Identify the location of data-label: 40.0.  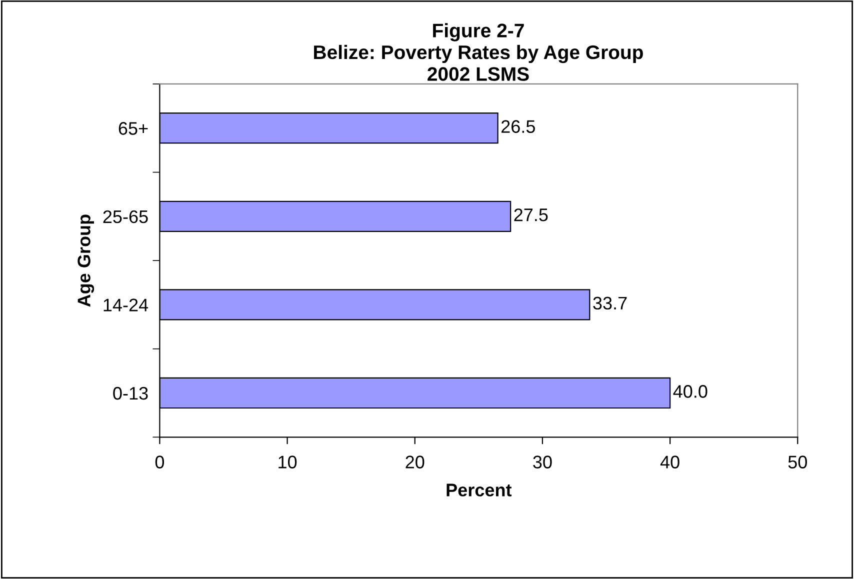
(690, 391).